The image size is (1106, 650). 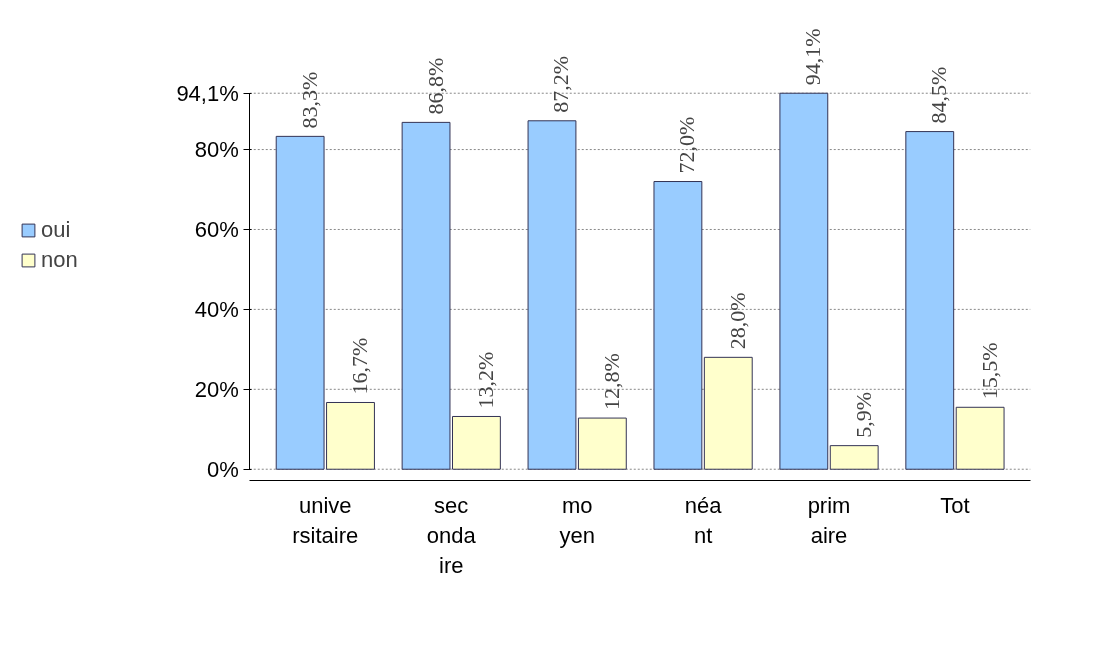 What do you see at coordinates (216, 389) in the screenshot?
I see `y-tick-label: 20%` at bounding box center [216, 389].